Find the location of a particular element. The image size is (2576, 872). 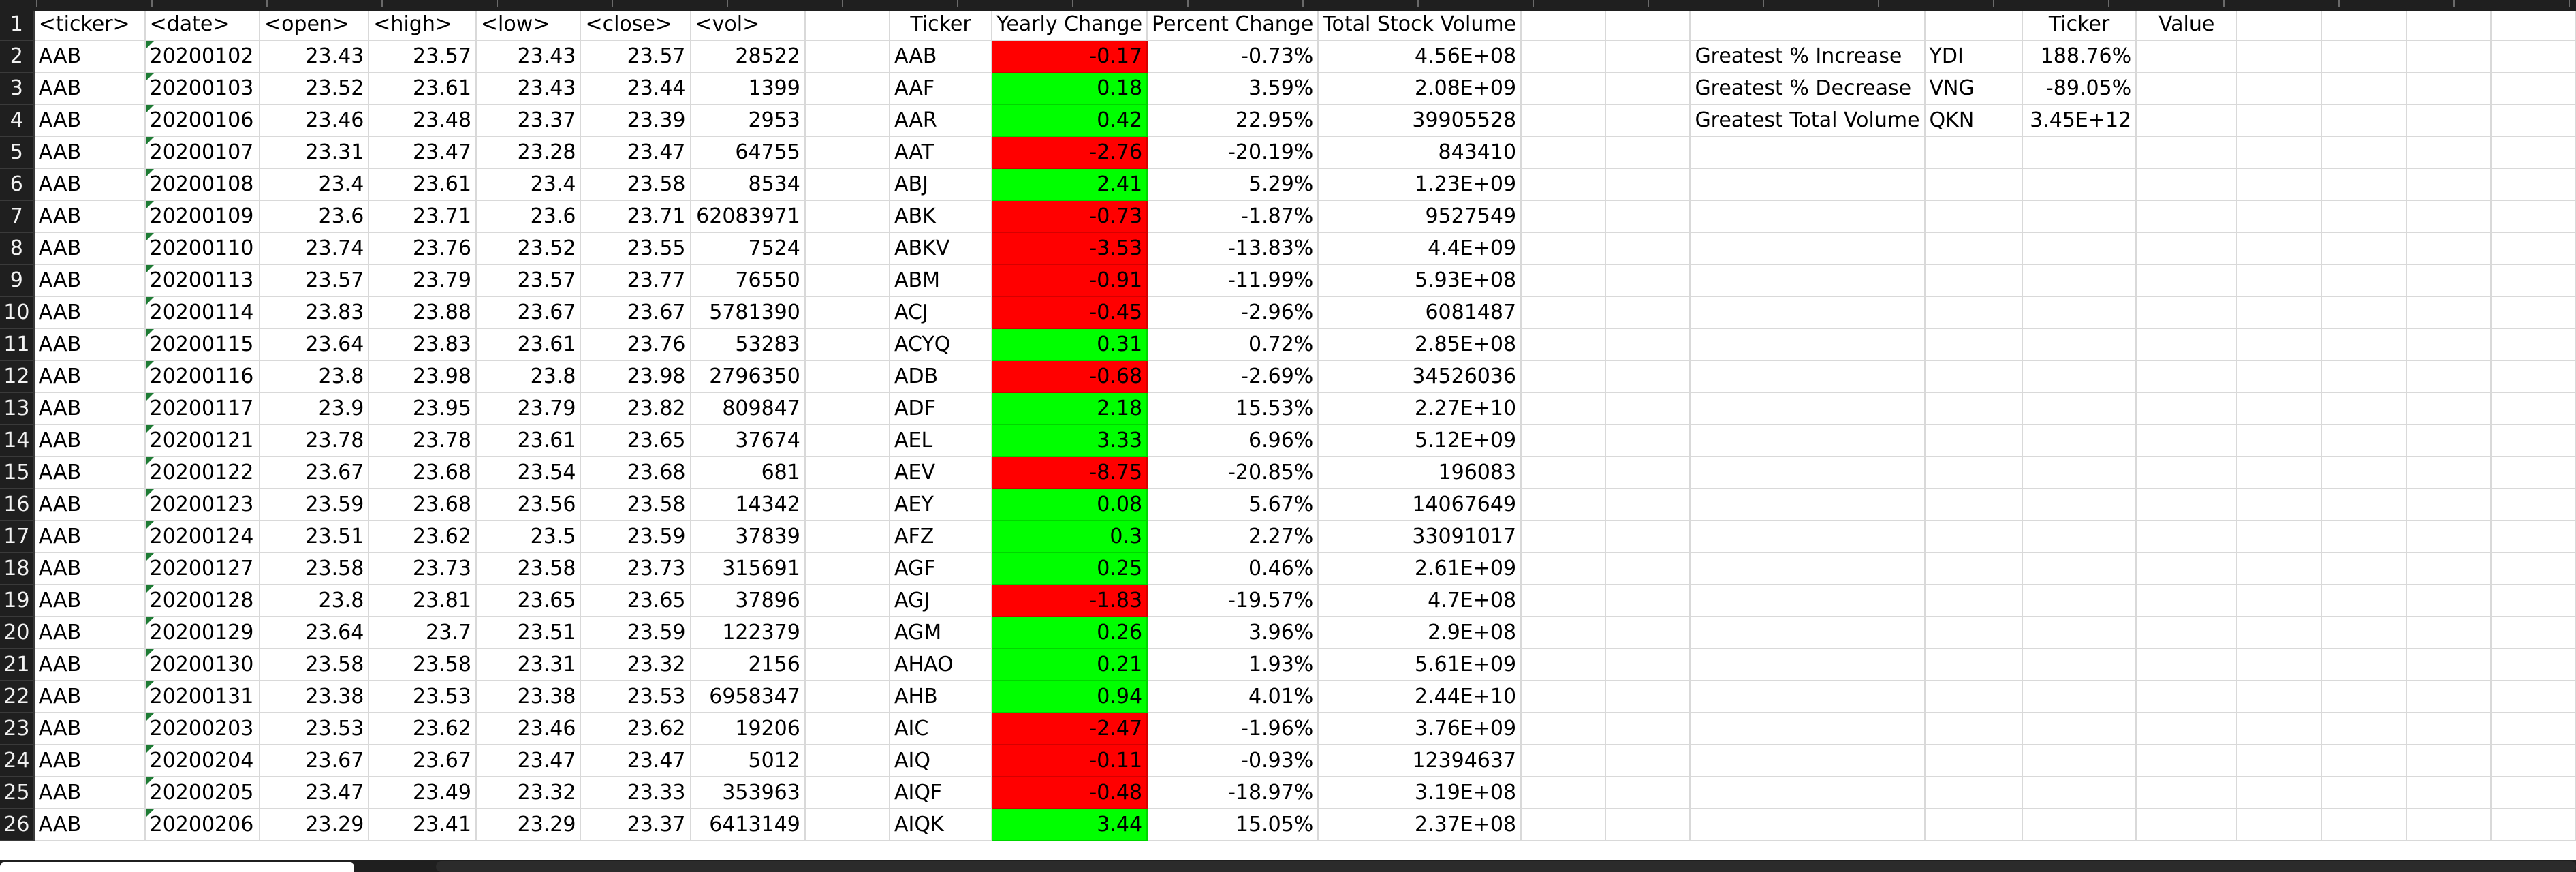

summary-ticker-cell: AFZ is located at coordinates (942, 536).